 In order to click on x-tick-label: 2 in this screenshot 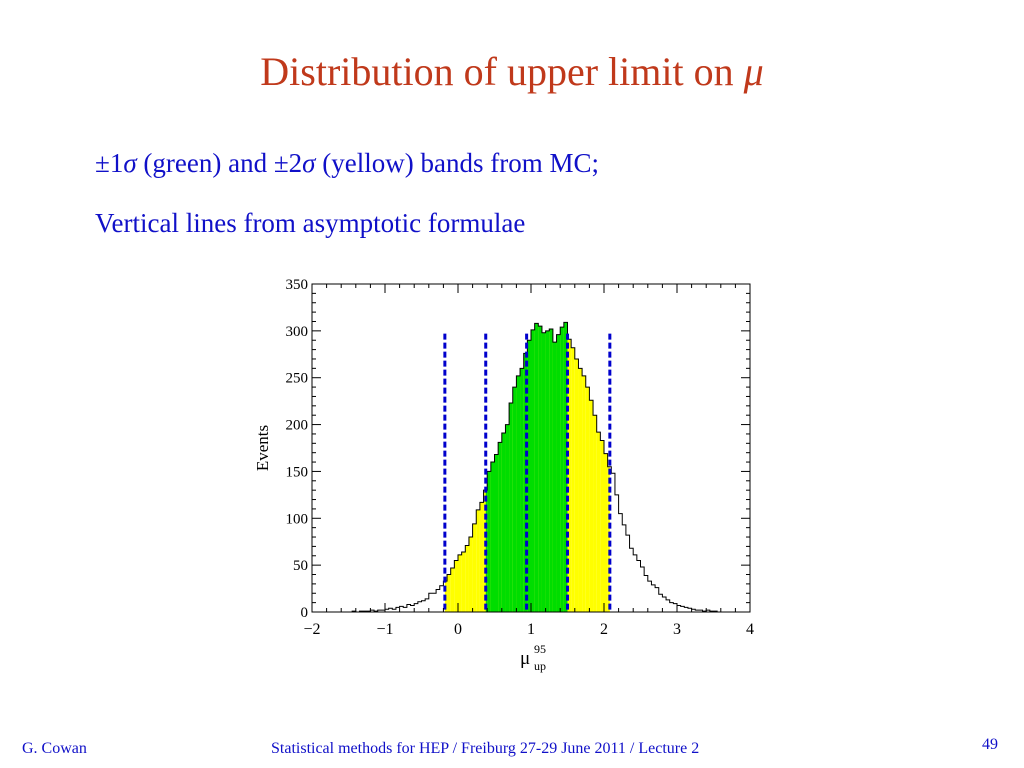, I will do `click(604, 629)`.